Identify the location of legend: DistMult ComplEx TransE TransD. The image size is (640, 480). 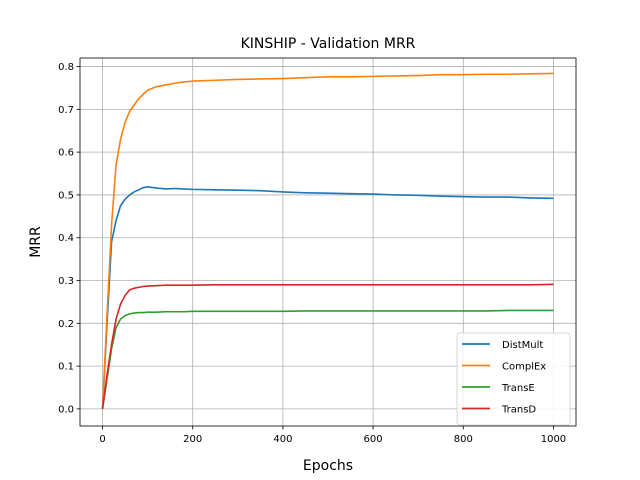
(513, 379).